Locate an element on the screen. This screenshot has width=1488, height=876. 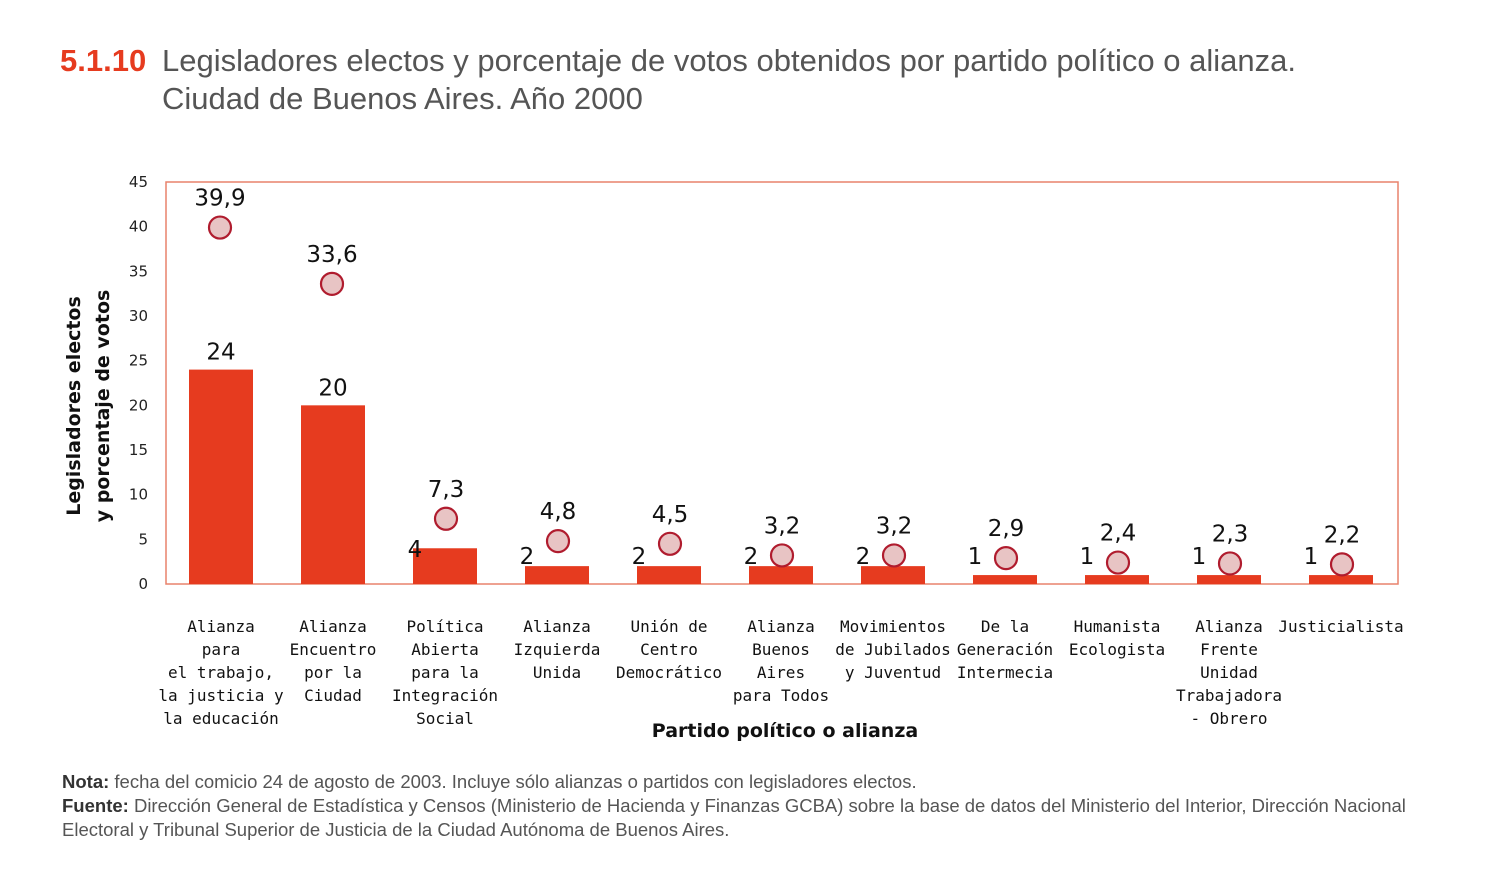
category-label-line: Social is located at coordinates (445, 718).